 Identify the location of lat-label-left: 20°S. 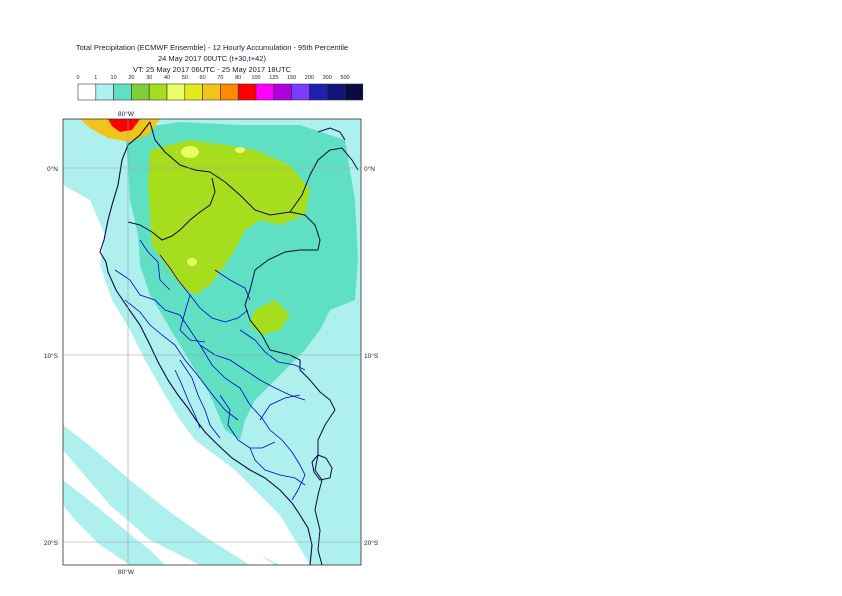
(51, 543).